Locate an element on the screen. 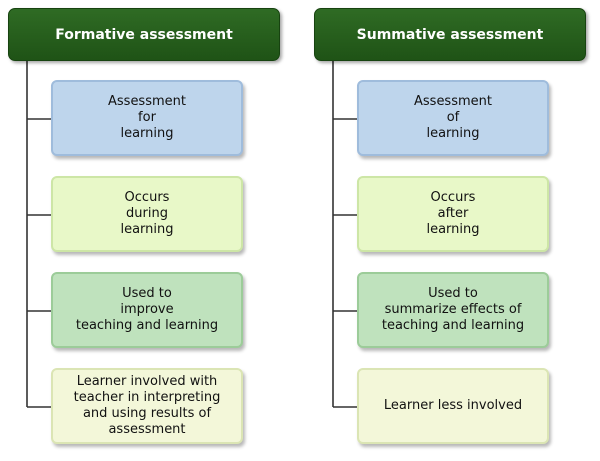 The width and height of the screenshot is (600, 461). summative-timing-text: Occurs after learning is located at coordinates (453, 213).